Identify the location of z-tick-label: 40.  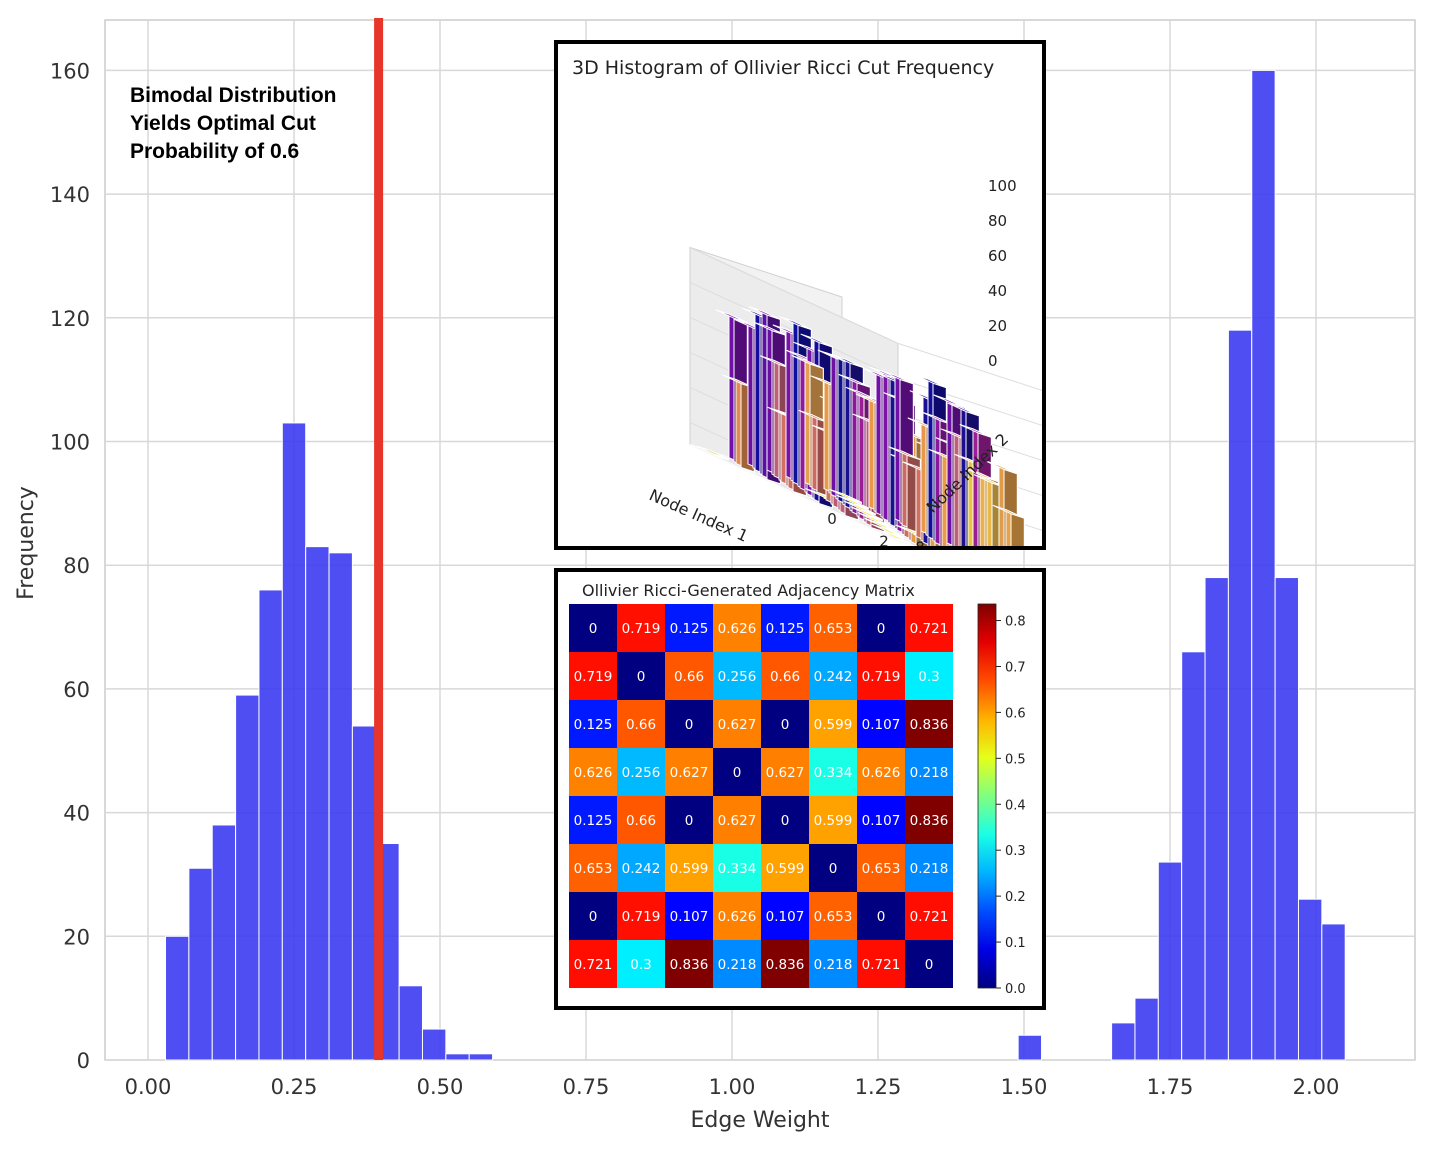
(997, 291).